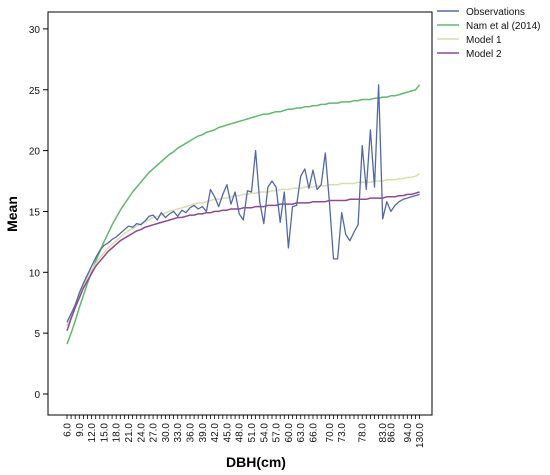 Image resolution: width=550 pixels, height=475 pixels. Describe the element at coordinates (166, 433) in the screenshot. I see `x-tick-label: 30.0` at that location.